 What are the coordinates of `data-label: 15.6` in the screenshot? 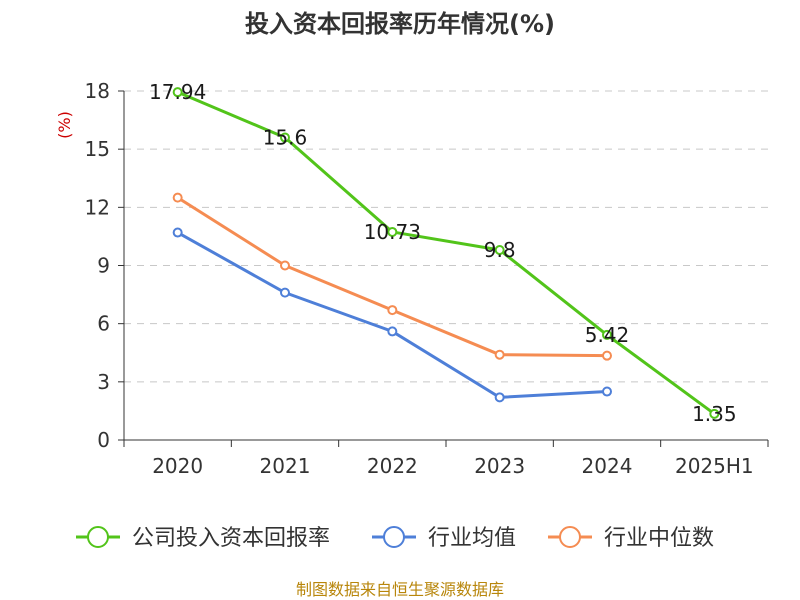 It's located at (285, 138).